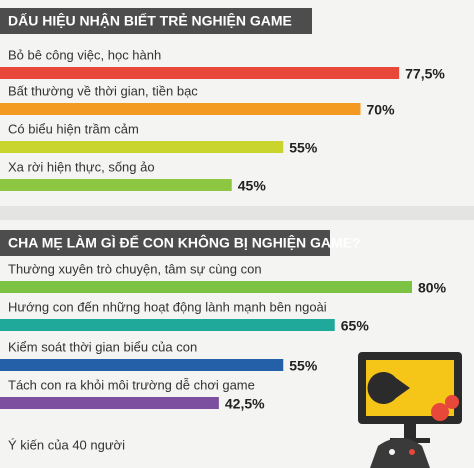  Describe the element at coordinates (237, 213) in the screenshot. I see `divider` at that location.